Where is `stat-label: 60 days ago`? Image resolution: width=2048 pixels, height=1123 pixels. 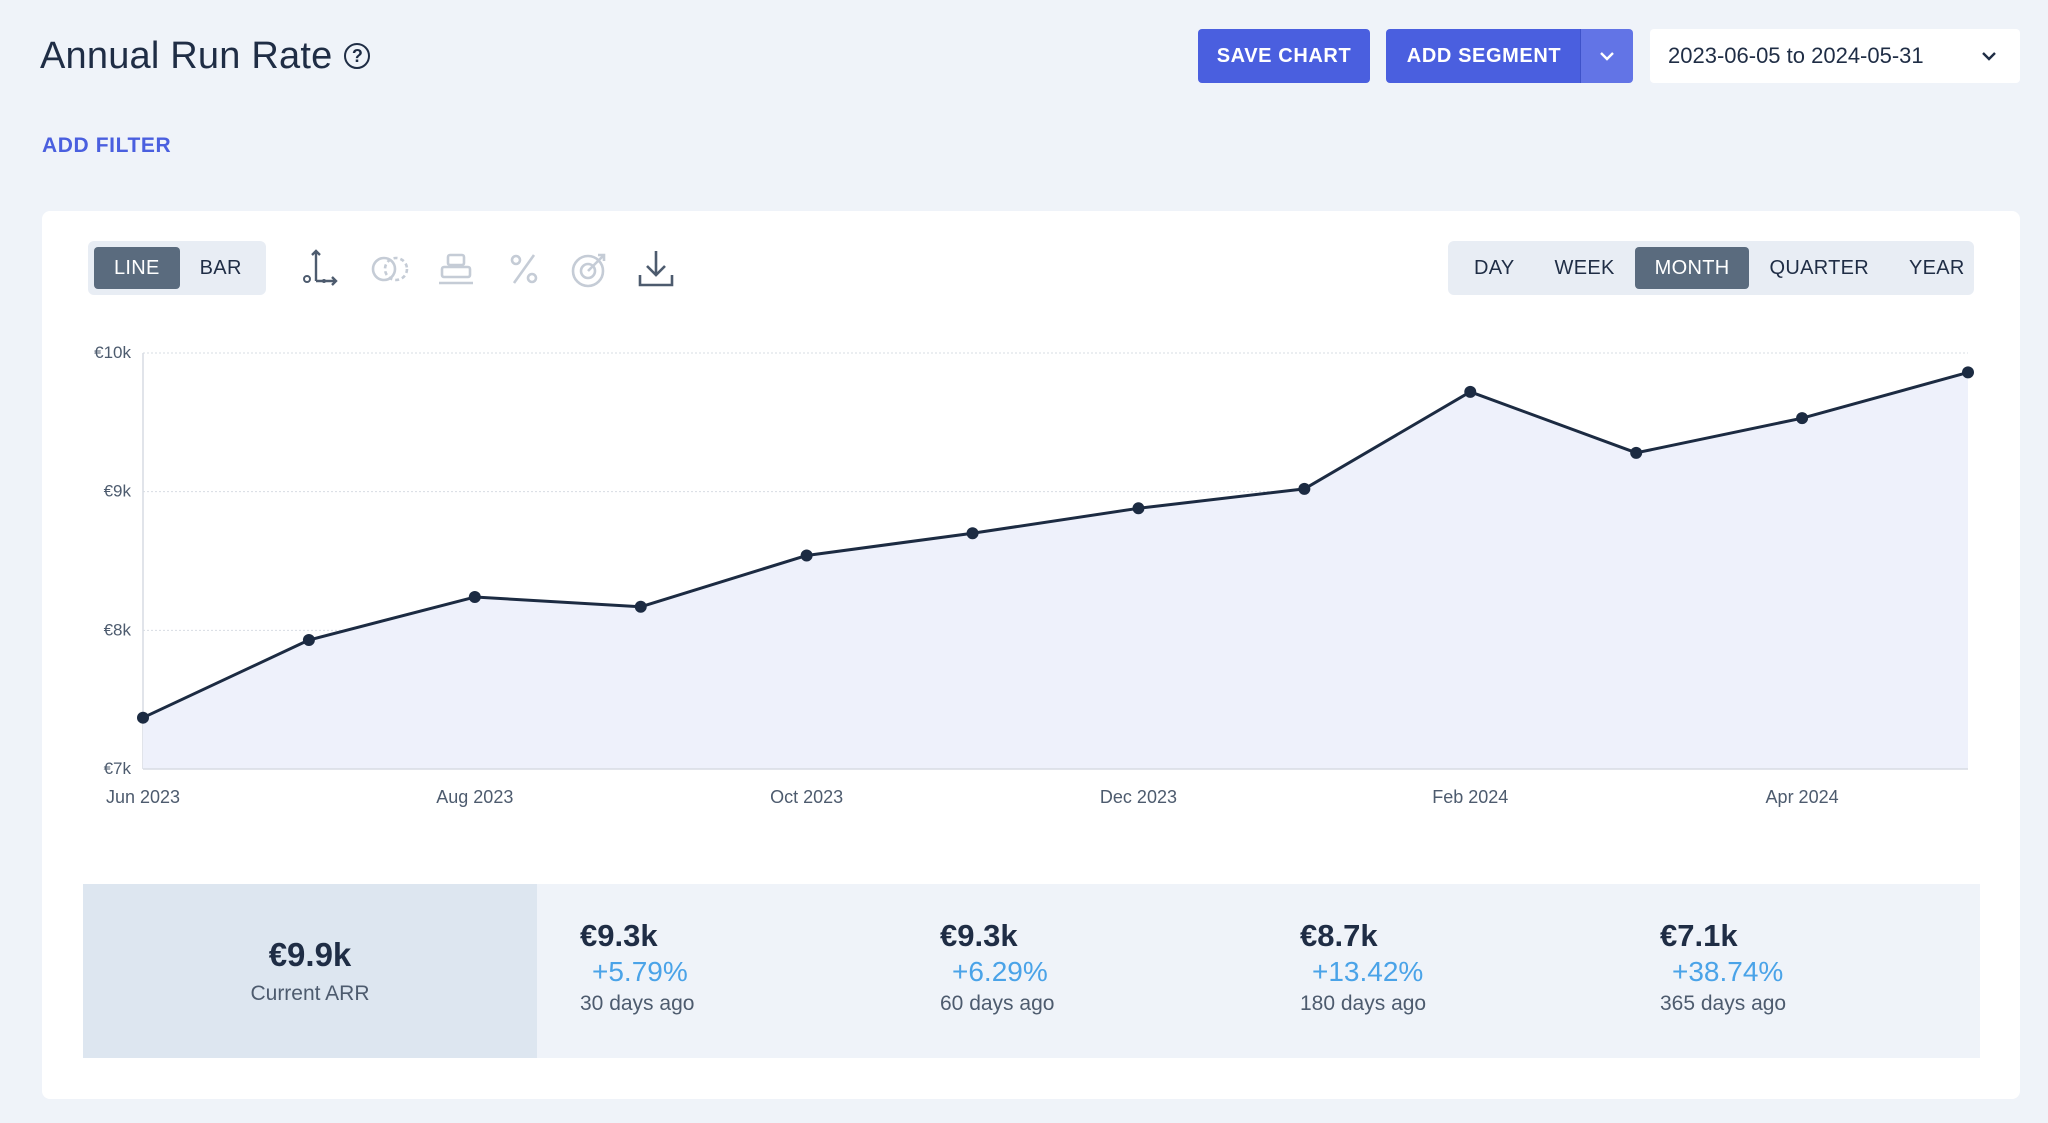 stat-label: 60 days ago is located at coordinates (997, 1003).